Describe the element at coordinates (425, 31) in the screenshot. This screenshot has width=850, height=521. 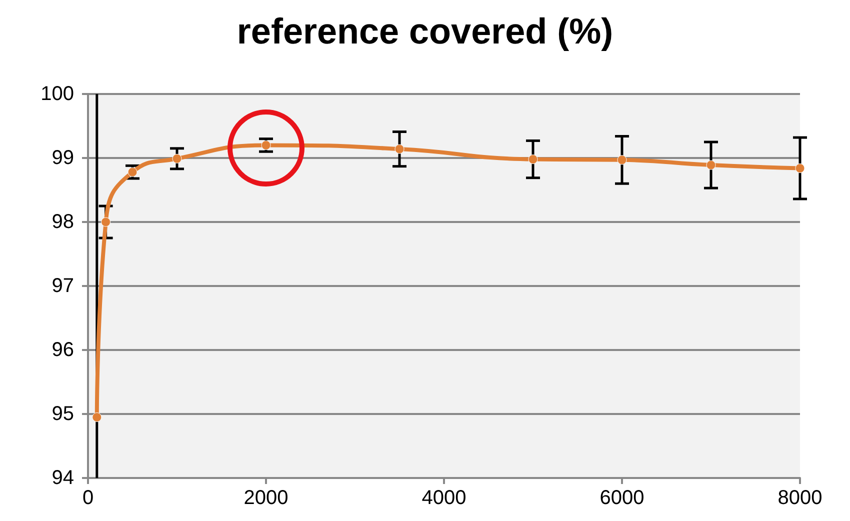
I see `chart-title: reference covered (%)` at that location.